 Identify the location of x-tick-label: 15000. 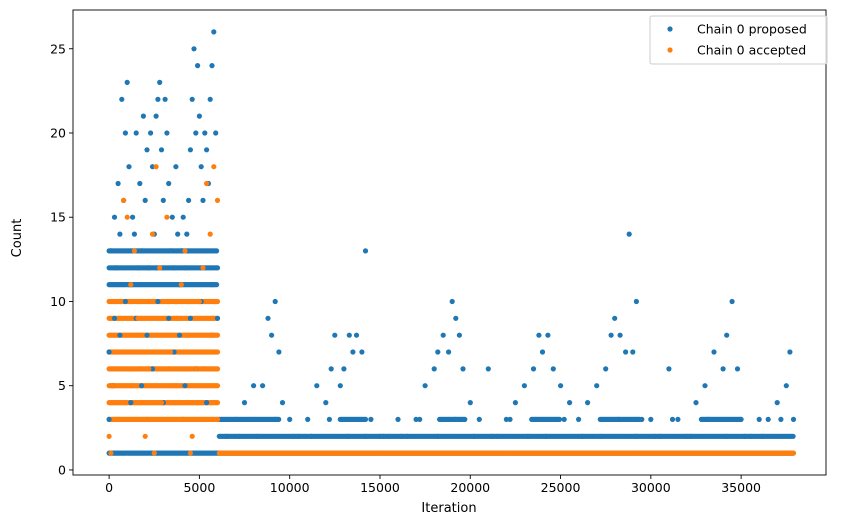
(380, 487).